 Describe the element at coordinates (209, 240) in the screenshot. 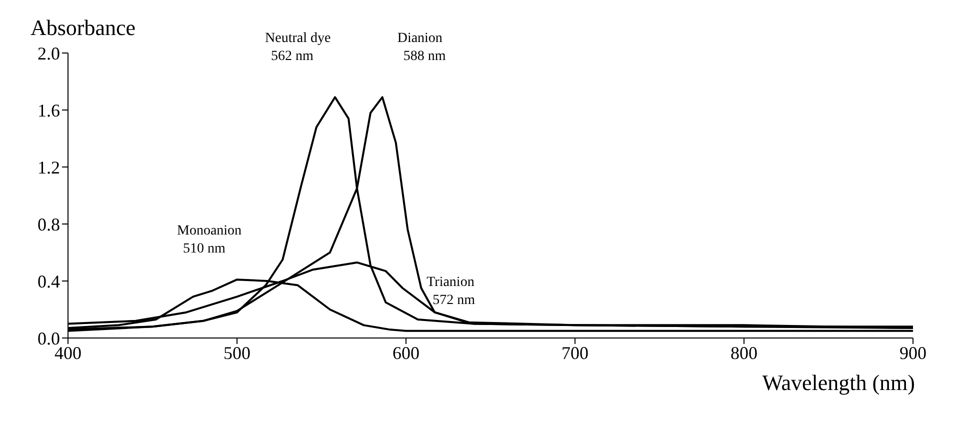

I see `annotation: Monoanion 510 nm` at that location.